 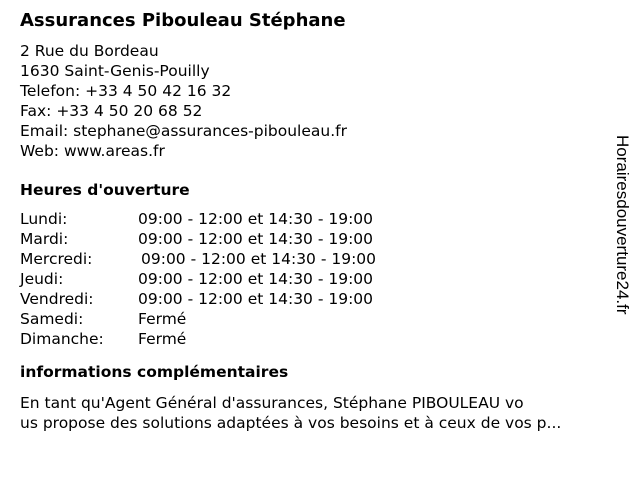 I want to click on hours-row: Vendredi: 09:00 - 12:00 et 14:30 - 19:00, so click(x=198, y=299).